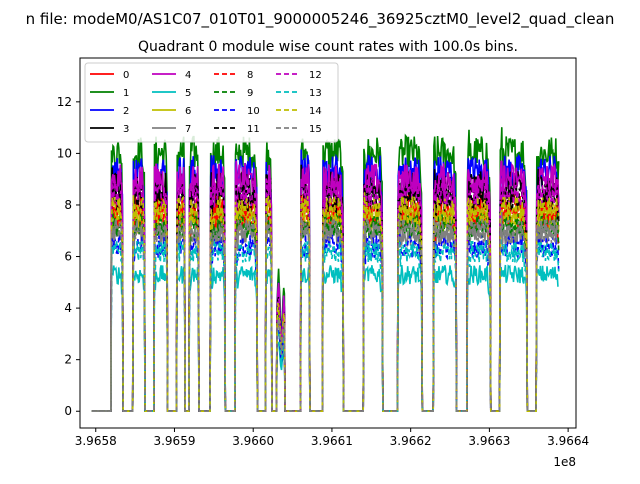 This screenshot has width=640, height=484. What do you see at coordinates (174, 441) in the screenshot?
I see `x-tick-label: 3.9659` at bounding box center [174, 441].